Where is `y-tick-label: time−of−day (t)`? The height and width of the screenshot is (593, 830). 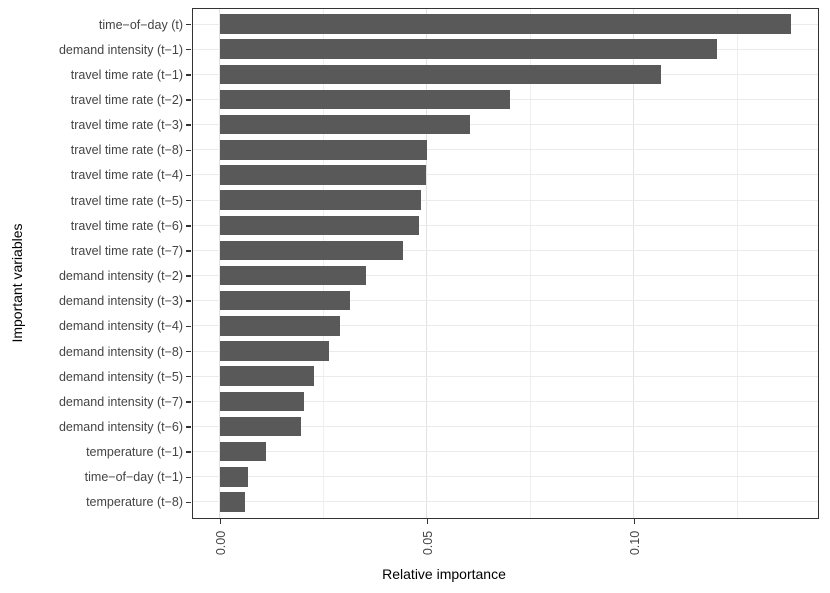 y-tick-label: time−of−day (t) is located at coordinates (140, 24).